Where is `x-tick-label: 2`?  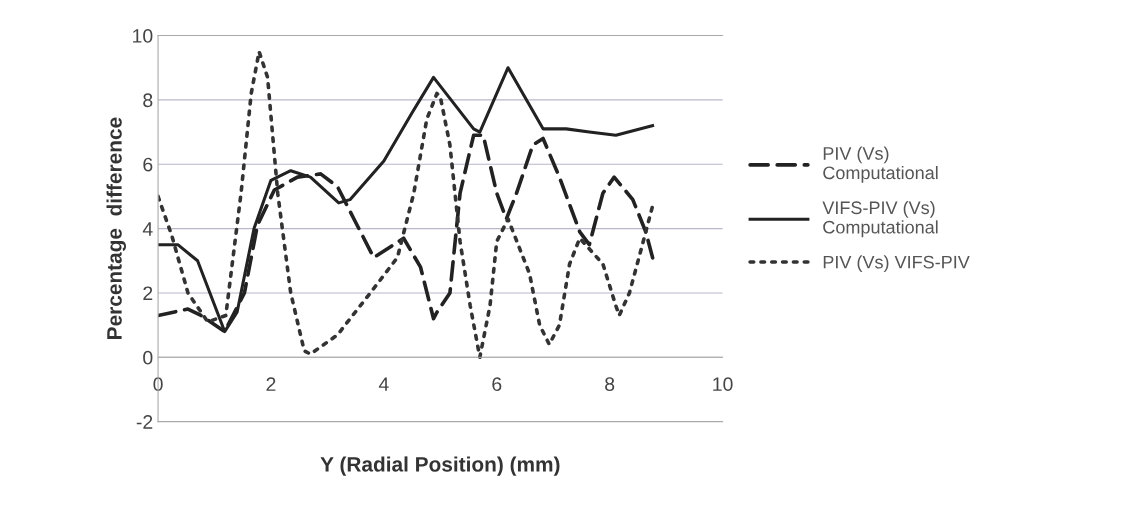
x-tick-label: 2 is located at coordinates (271, 384).